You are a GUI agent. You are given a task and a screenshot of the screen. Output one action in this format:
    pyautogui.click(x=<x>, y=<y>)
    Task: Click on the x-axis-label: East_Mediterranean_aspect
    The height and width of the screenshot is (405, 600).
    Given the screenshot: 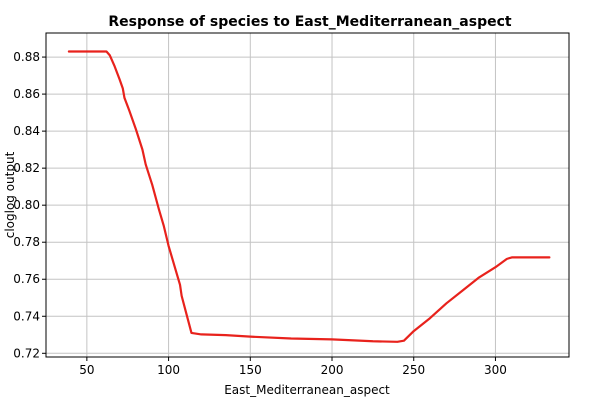 What is the action you would take?
    pyautogui.click(x=307, y=390)
    